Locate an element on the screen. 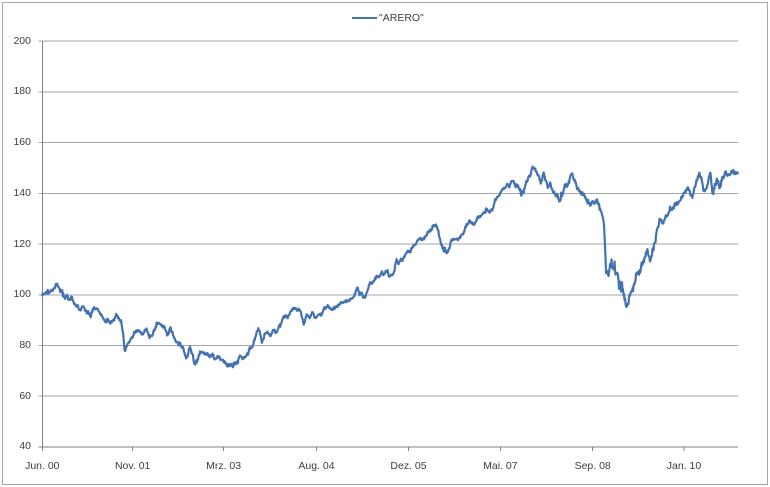 Image resolution: width=770 pixels, height=487 pixels. y-axis-label: 120 is located at coordinates (22, 243).